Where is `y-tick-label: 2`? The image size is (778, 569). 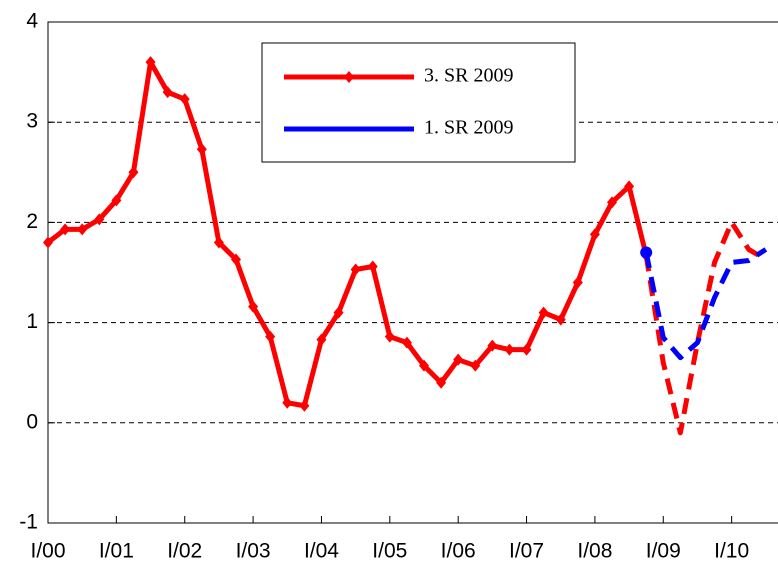 y-tick-label: 2 is located at coordinates (32, 221).